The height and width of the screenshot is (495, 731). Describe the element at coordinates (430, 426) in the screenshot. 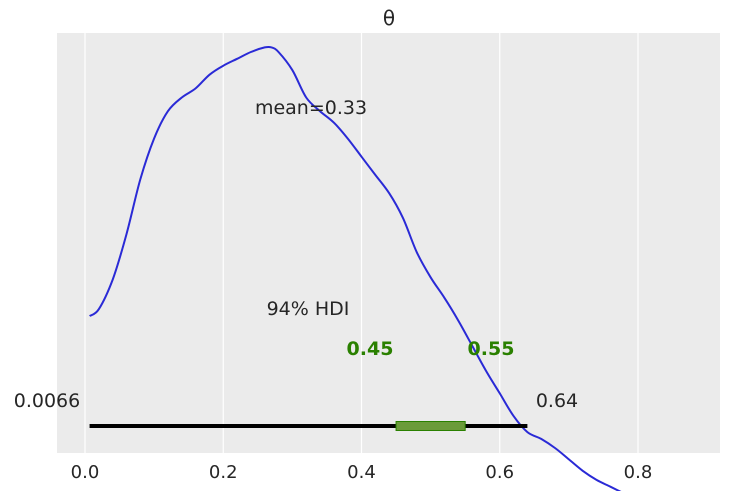

I see `interquartile-bar` at that location.